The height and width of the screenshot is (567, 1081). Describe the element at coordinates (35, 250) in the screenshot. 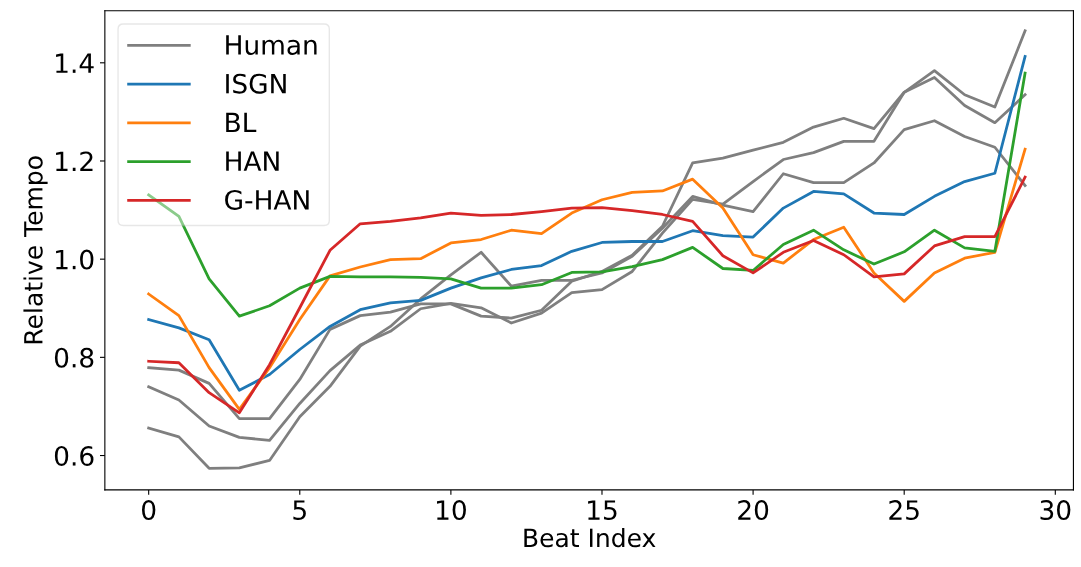

I see `y-axis-title: Relative Tempo` at that location.